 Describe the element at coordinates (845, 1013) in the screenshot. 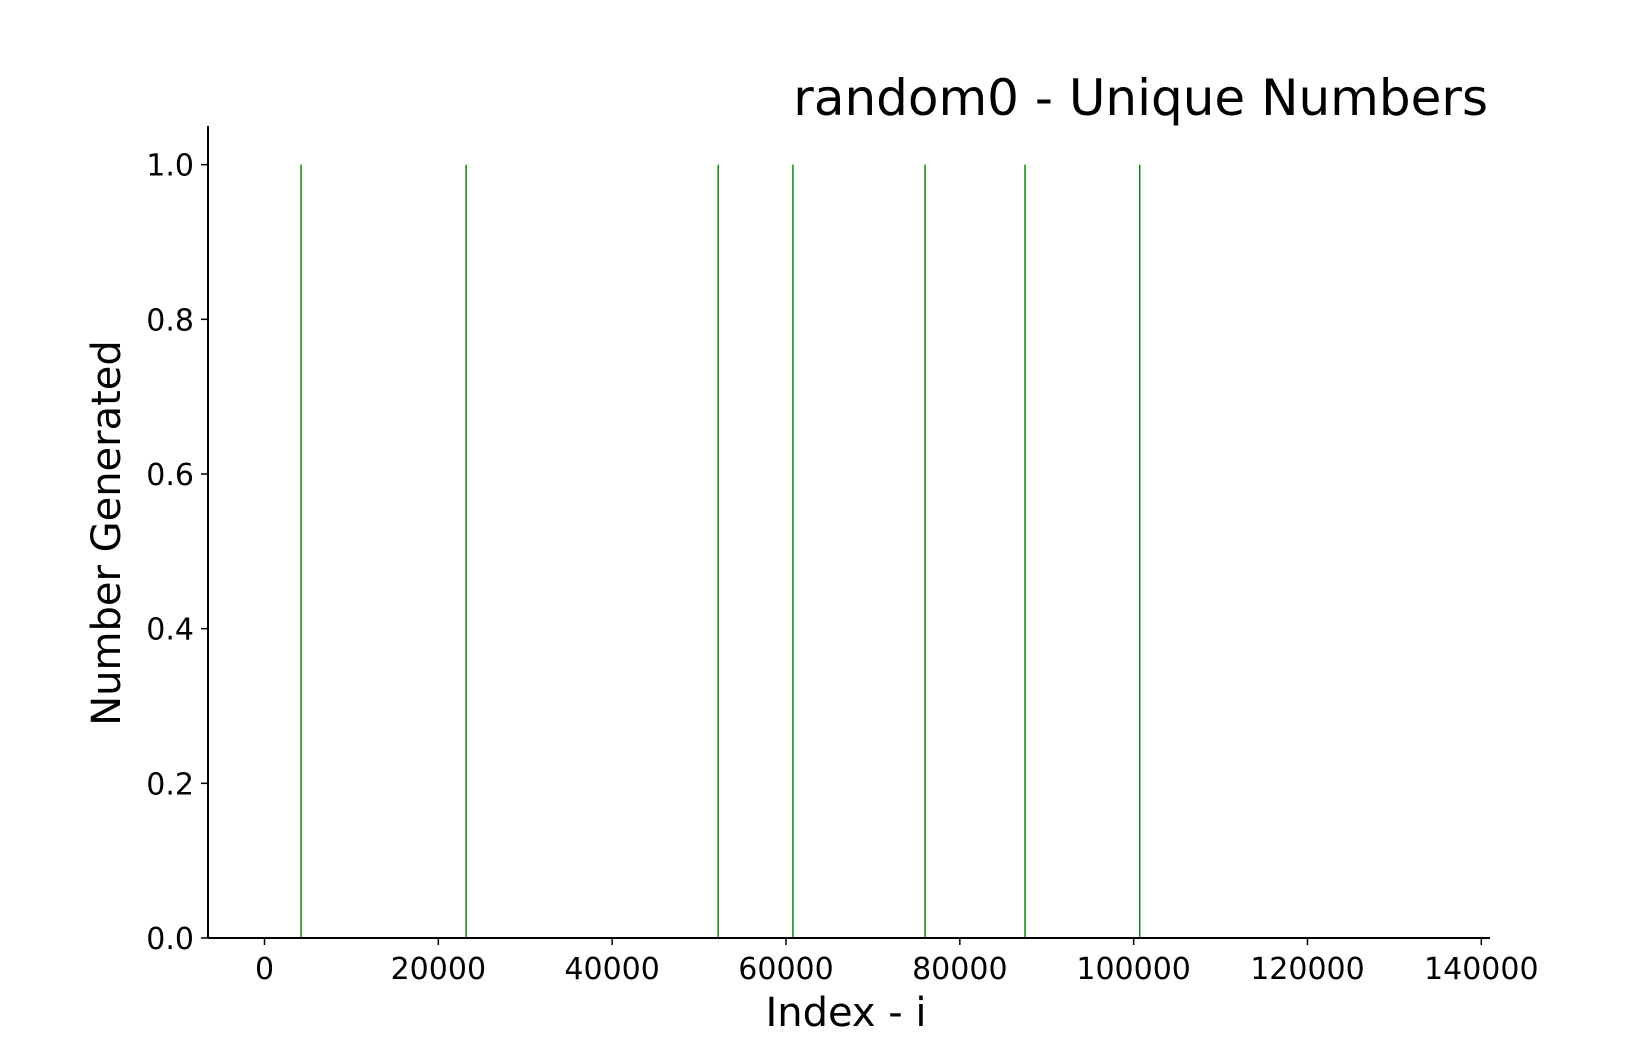

I see `x-axis-title: Index - i` at that location.